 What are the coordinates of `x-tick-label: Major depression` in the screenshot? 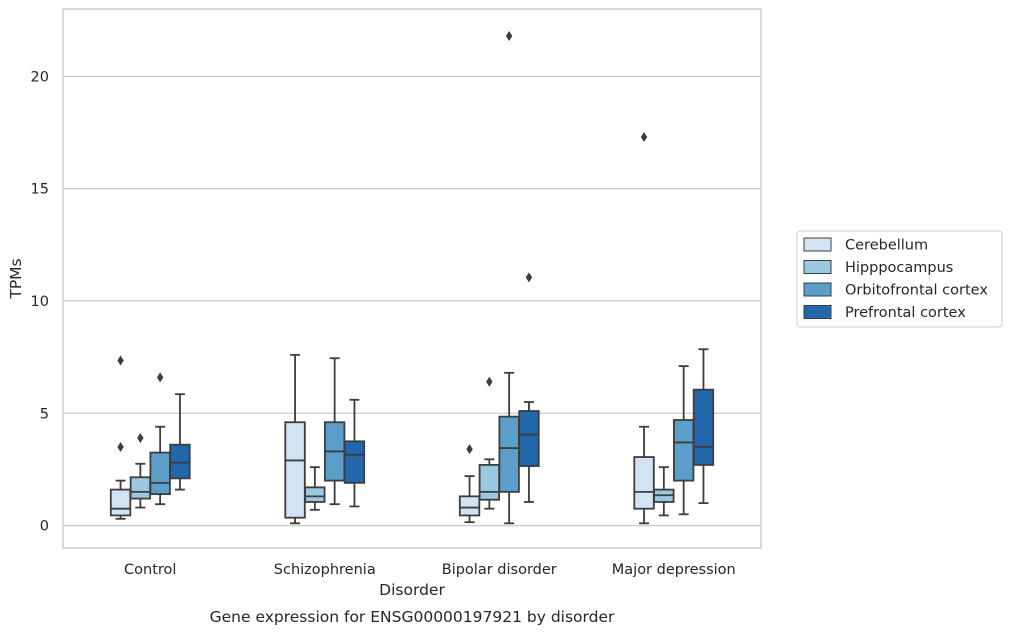 It's located at (674, 570).